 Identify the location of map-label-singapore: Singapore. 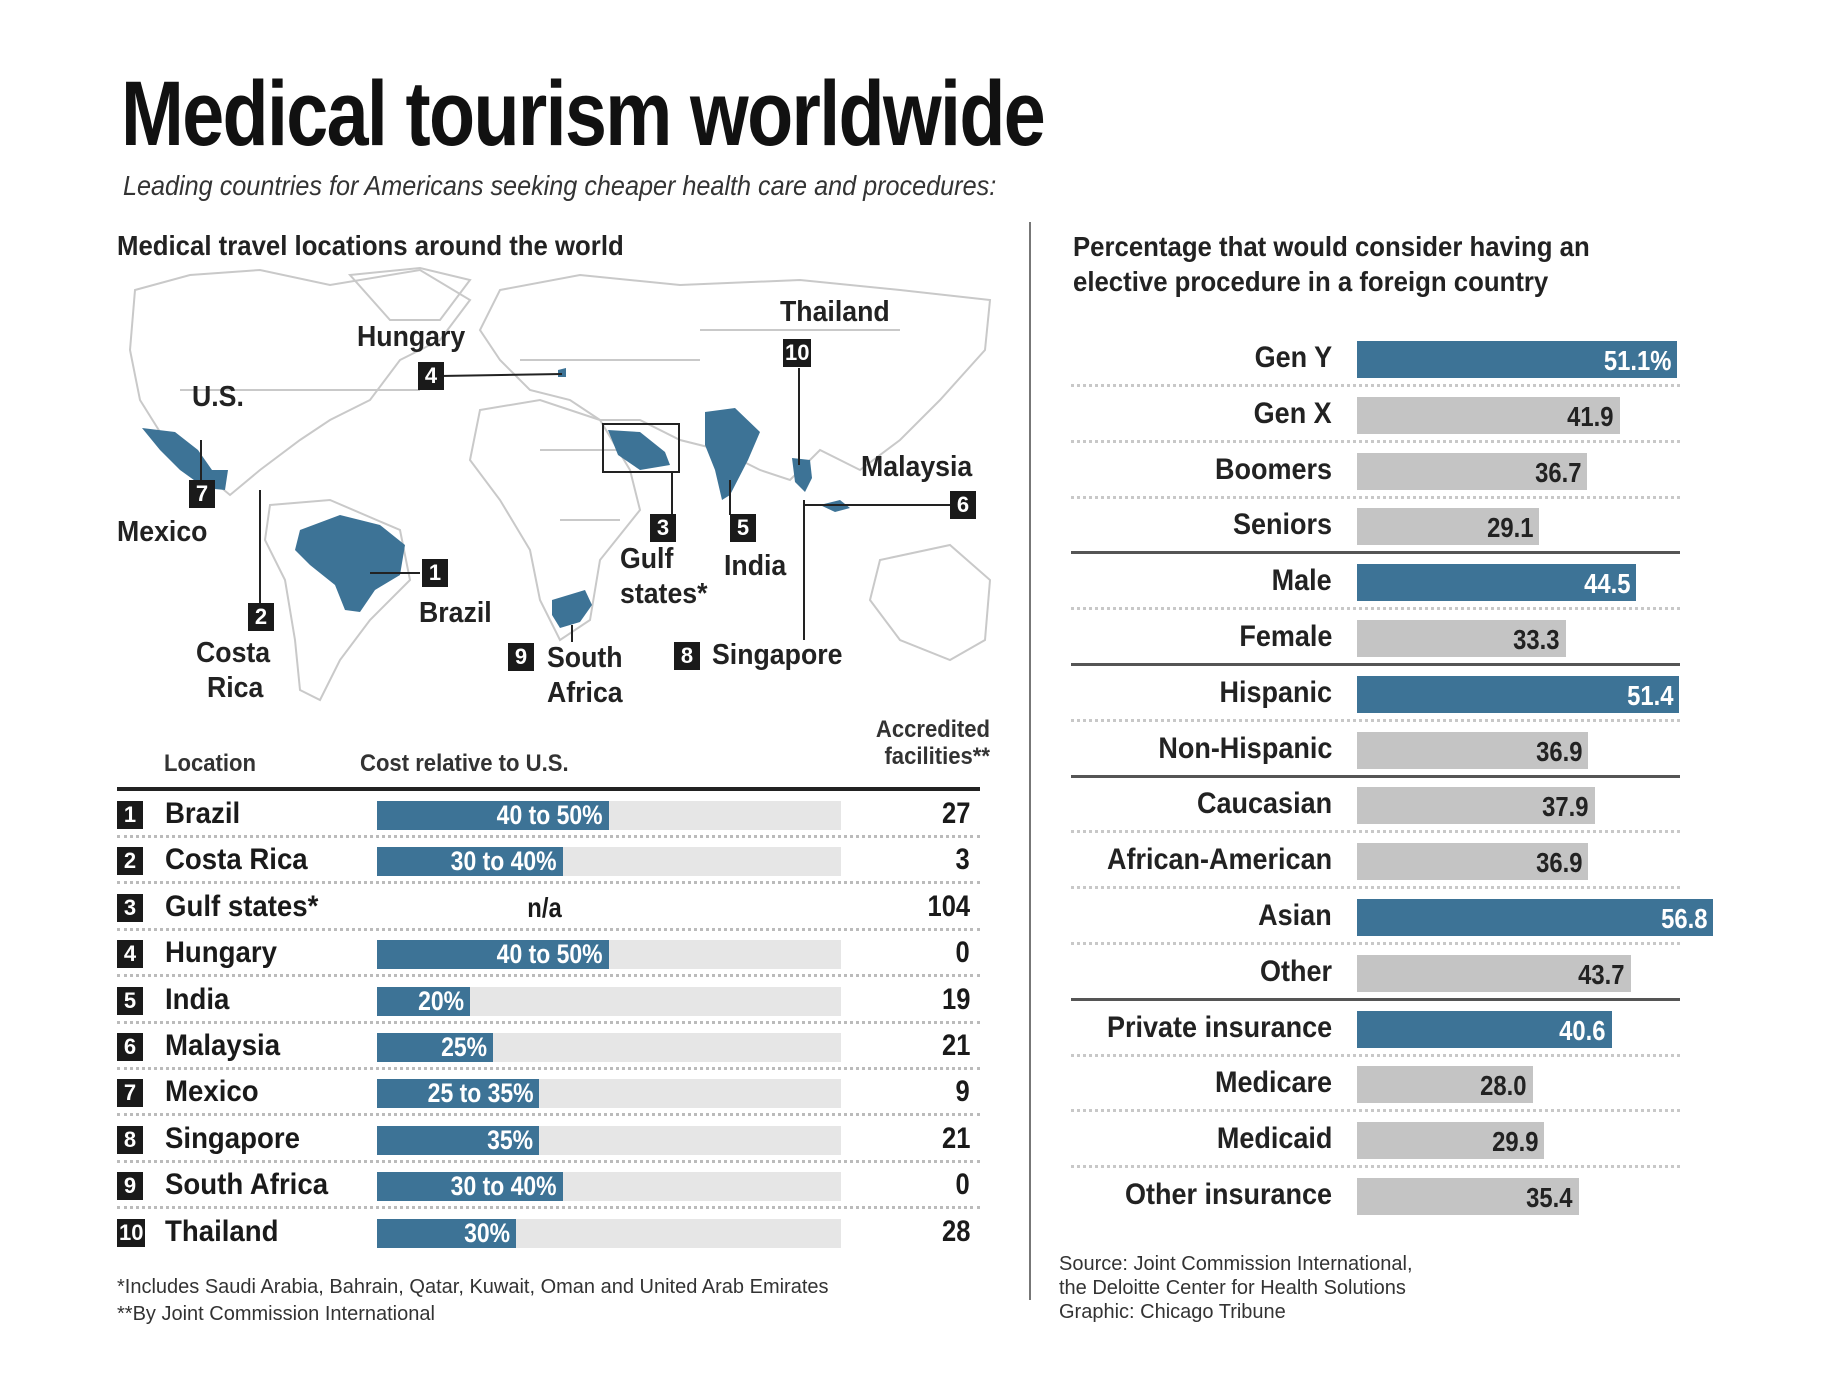
(777, 655).